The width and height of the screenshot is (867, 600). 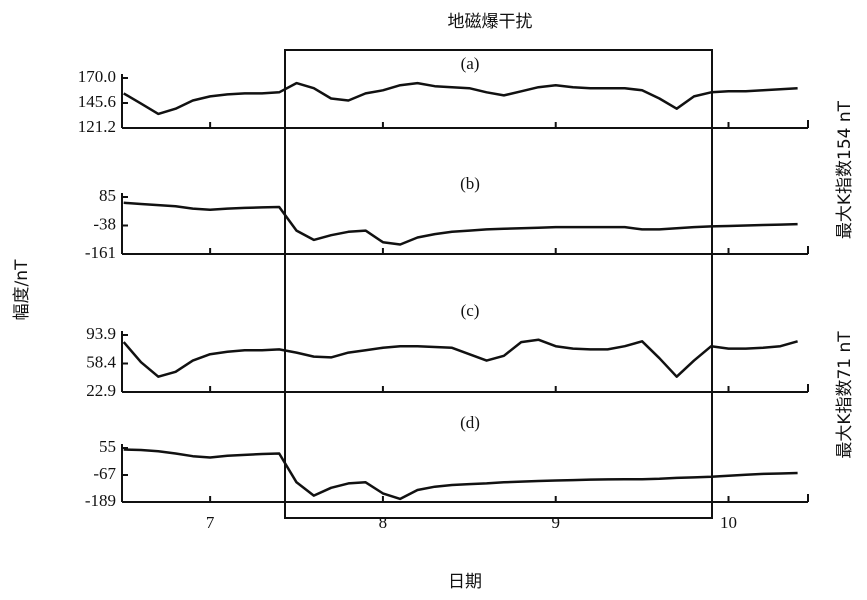 I want to click on y-tick-label: -67, so click(x=104, y=473).